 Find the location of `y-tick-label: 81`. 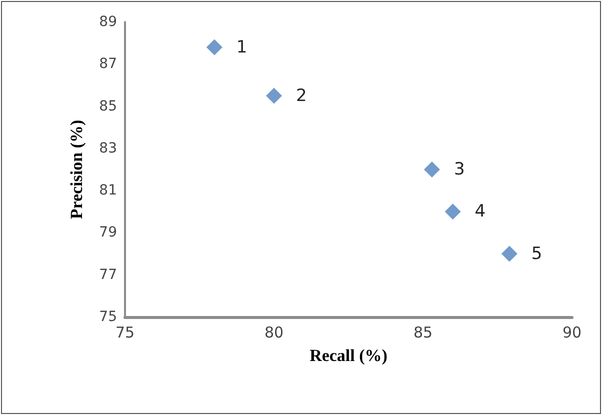

y-tick-label: 81 is located at coordinates (108, 190).